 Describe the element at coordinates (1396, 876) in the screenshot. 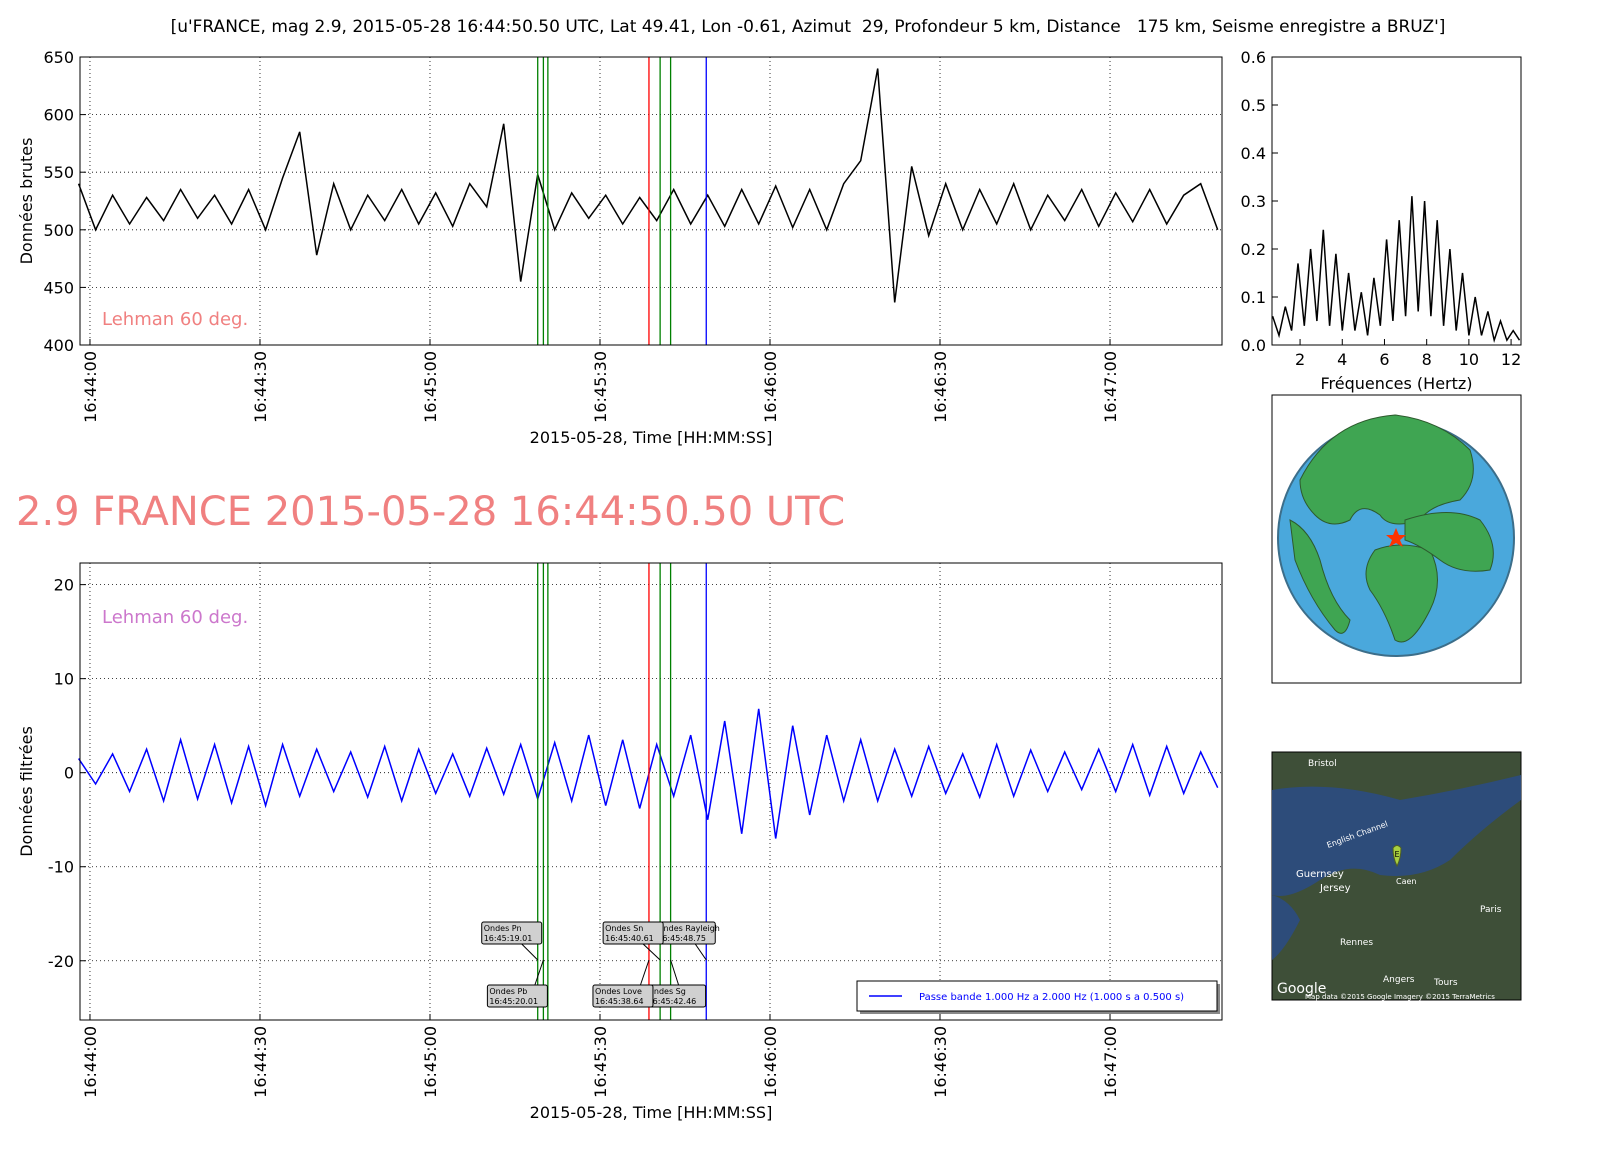

I see `map-image` at that location.